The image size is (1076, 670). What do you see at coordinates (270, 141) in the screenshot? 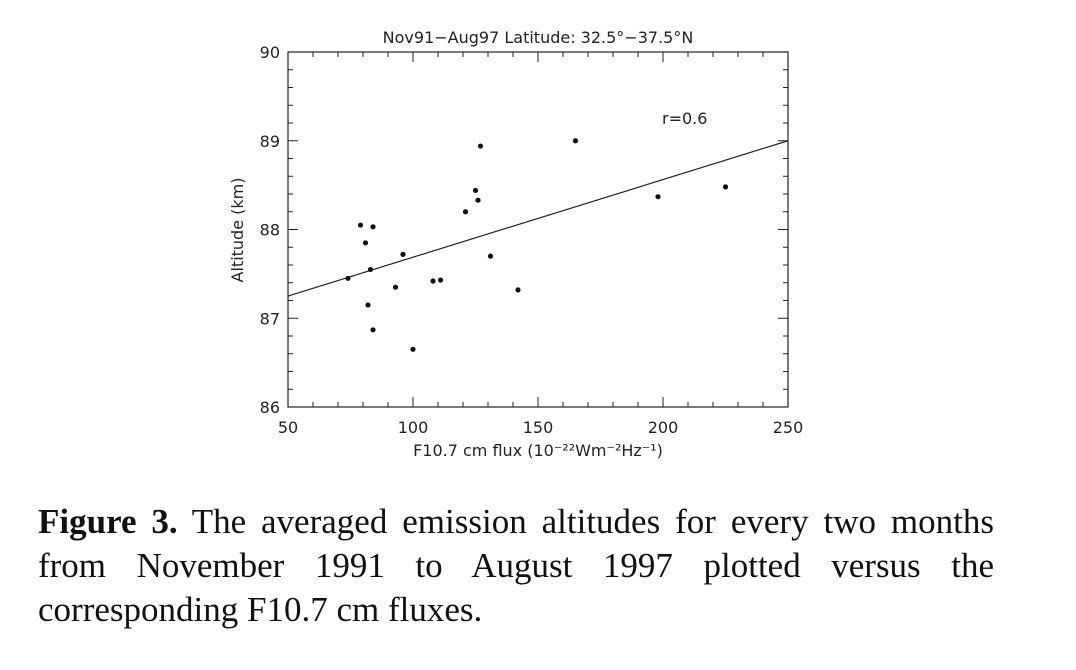
I see `y-tick-label: 89` at bounding box center [270, 141].